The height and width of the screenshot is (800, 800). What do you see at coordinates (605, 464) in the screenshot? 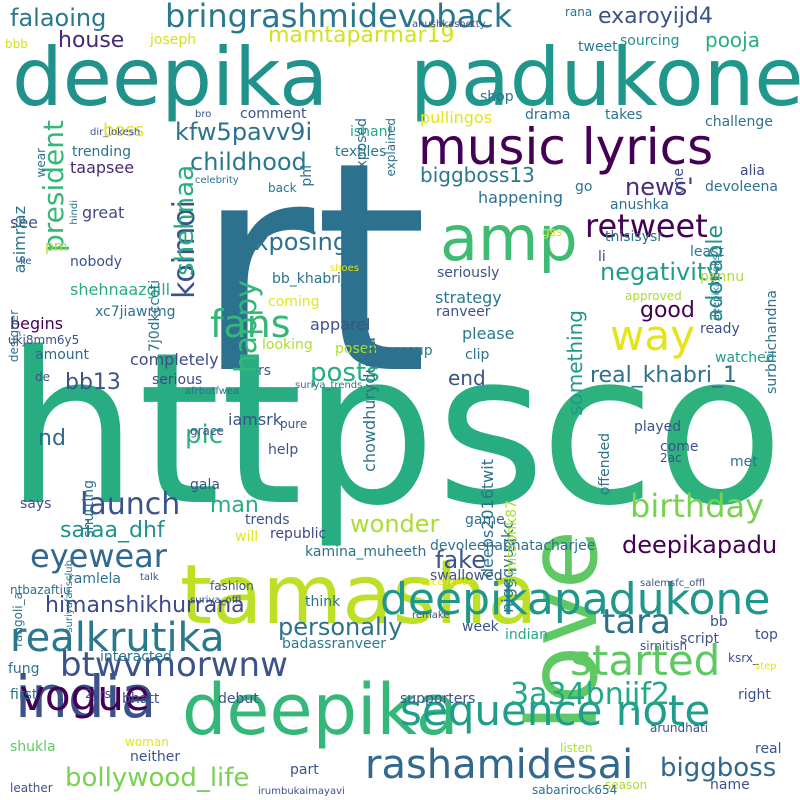
I see `word: offended` at bounding box center [605, 464].